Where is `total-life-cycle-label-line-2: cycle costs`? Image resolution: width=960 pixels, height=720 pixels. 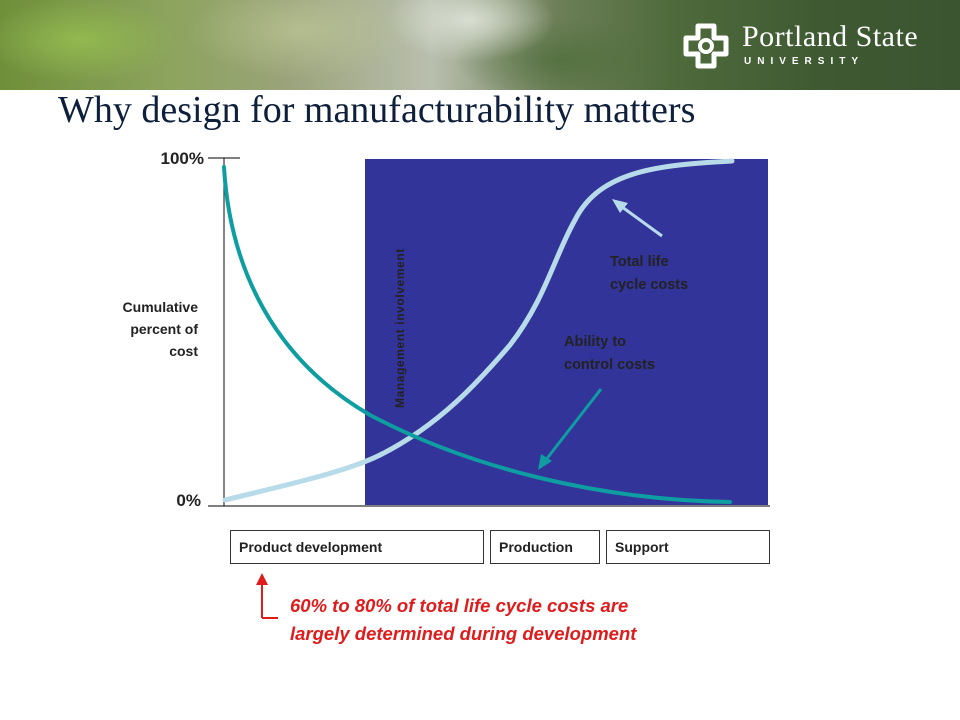 total-life-cycle-label-line-2: cycle costs is located at coordinates (649, 285).